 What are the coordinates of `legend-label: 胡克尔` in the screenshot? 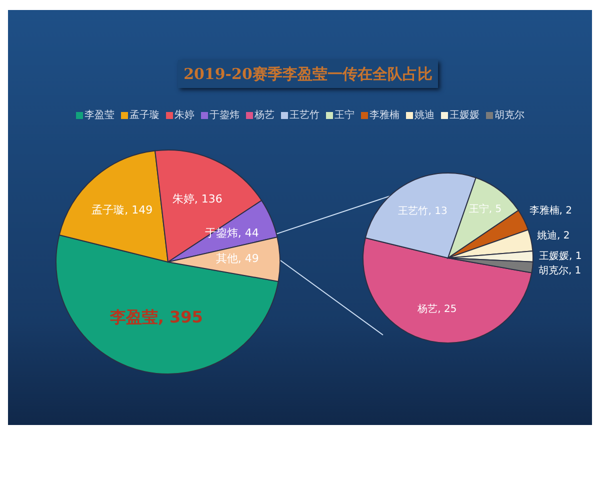 It's located at (509, 115).